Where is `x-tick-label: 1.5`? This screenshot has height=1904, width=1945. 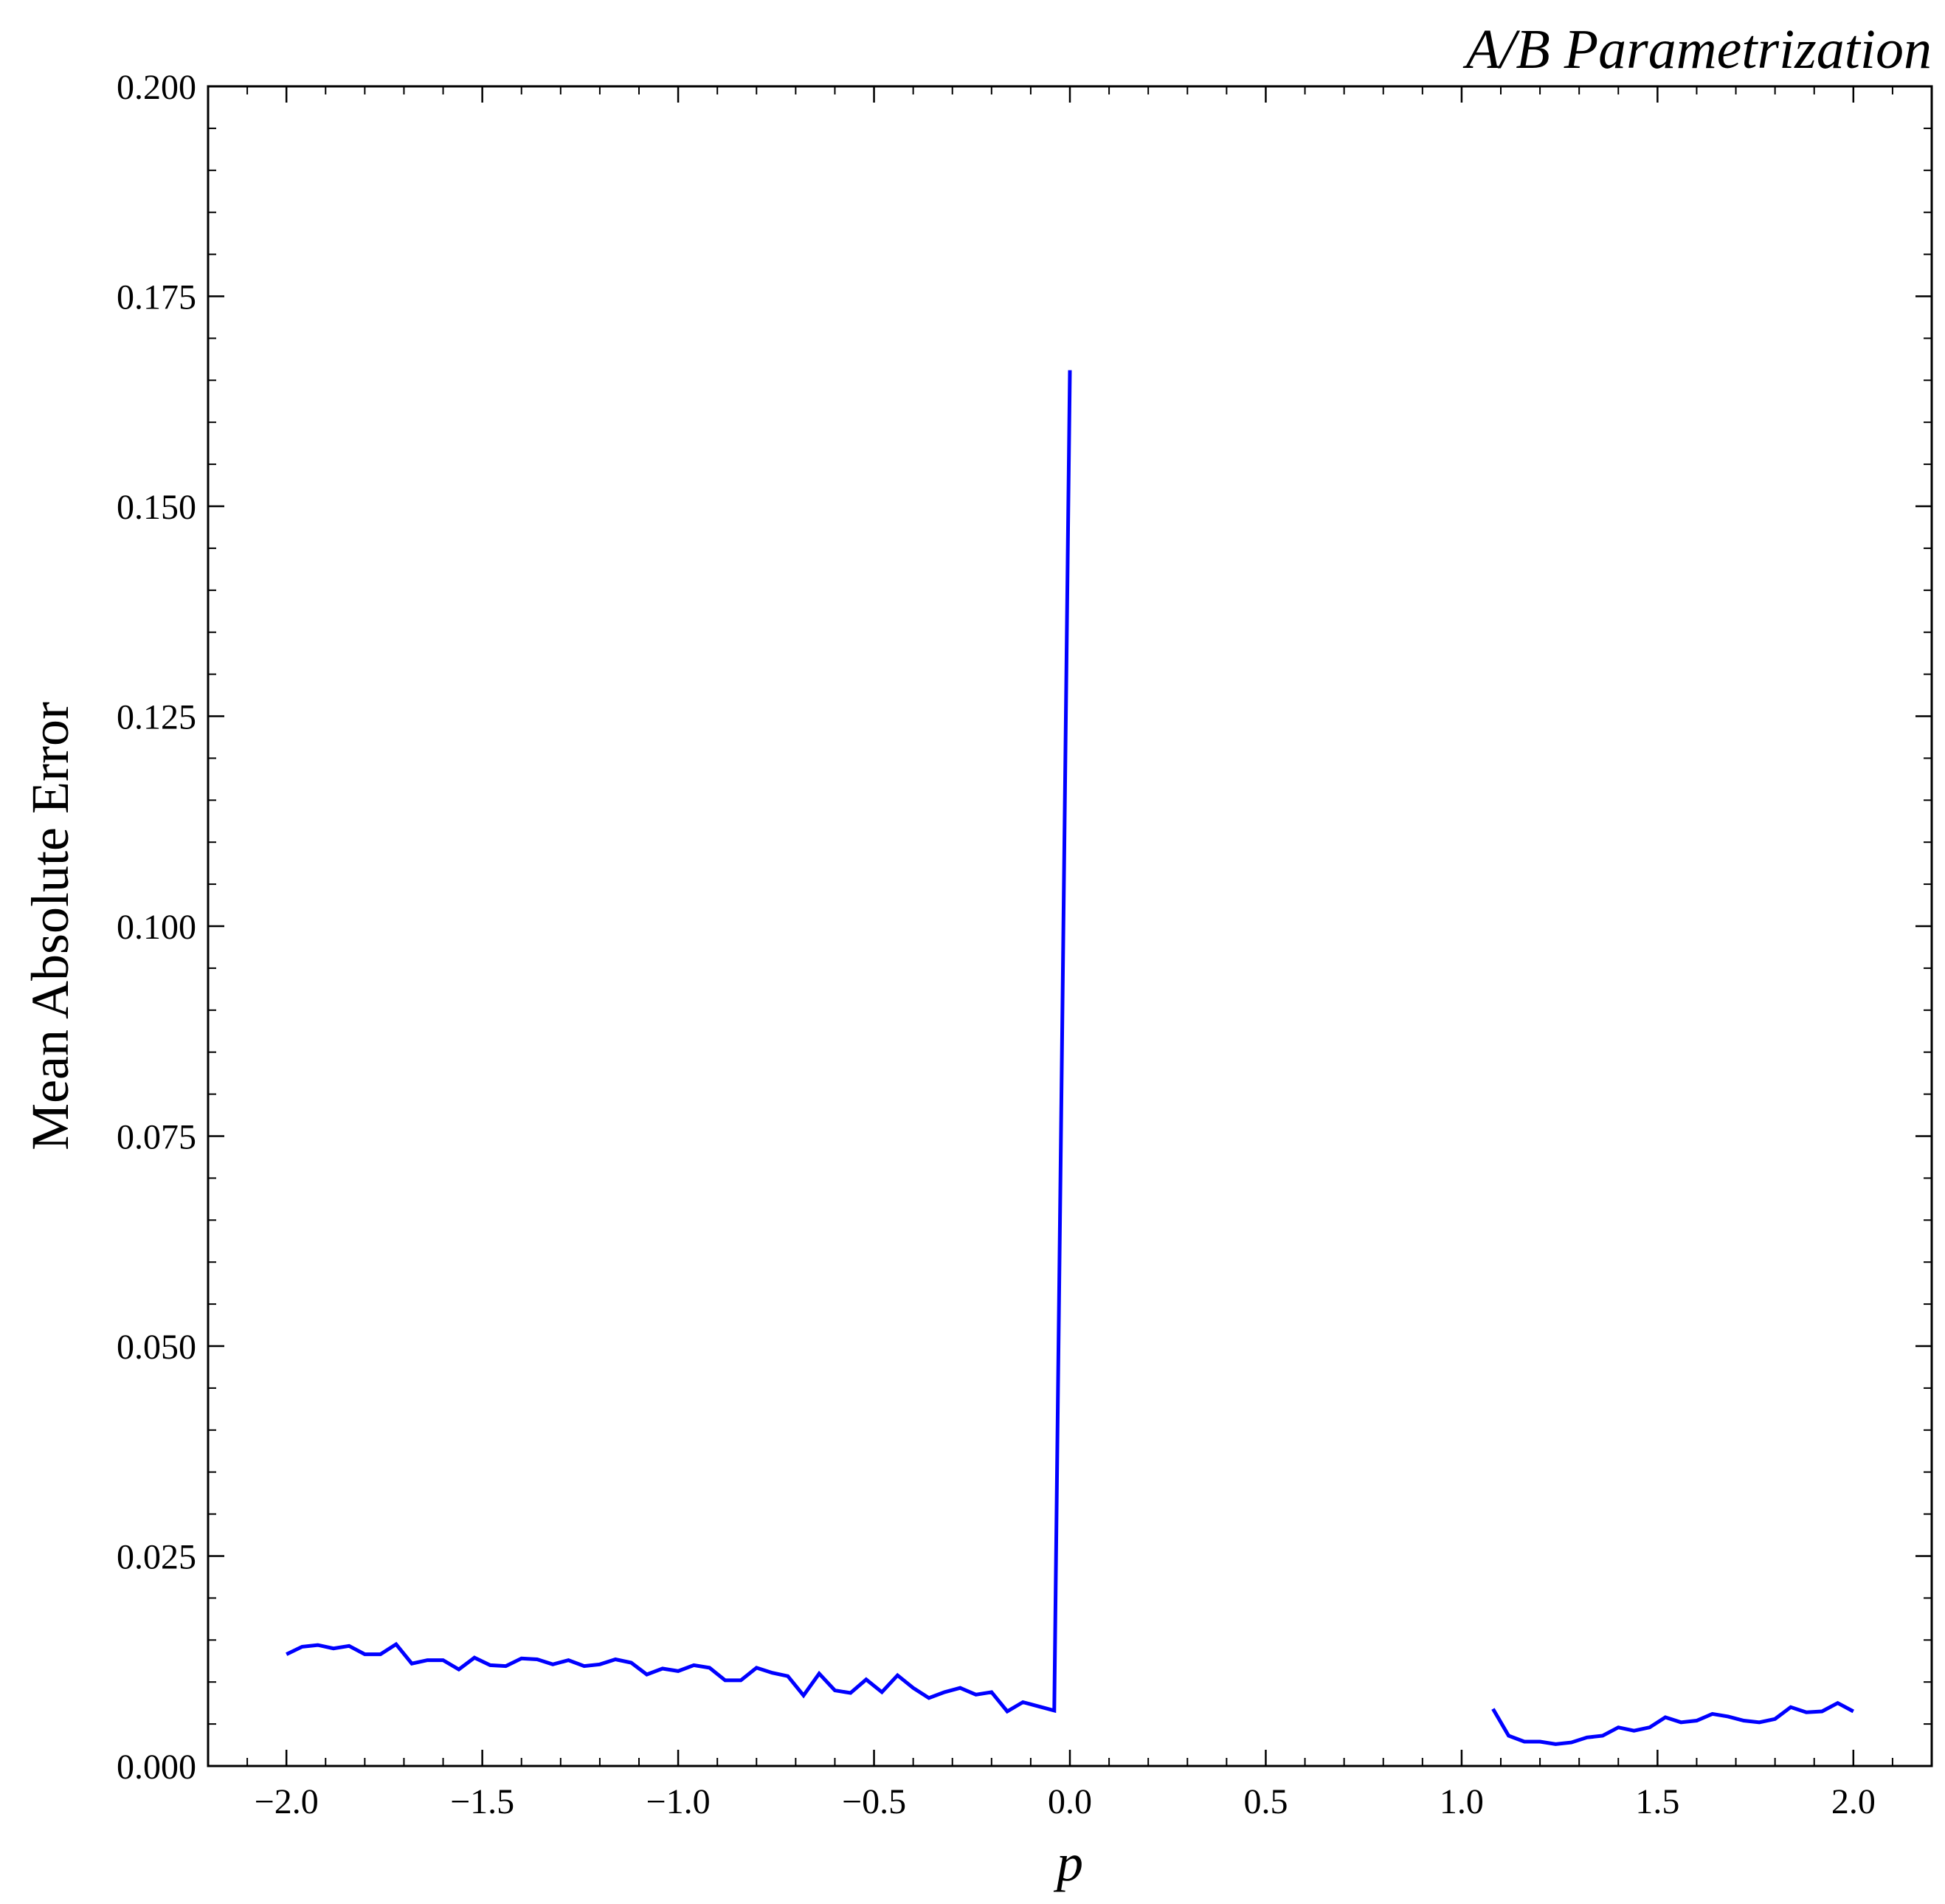 x-tick-label: 1.5 is located at coordinates (1657, 1801).